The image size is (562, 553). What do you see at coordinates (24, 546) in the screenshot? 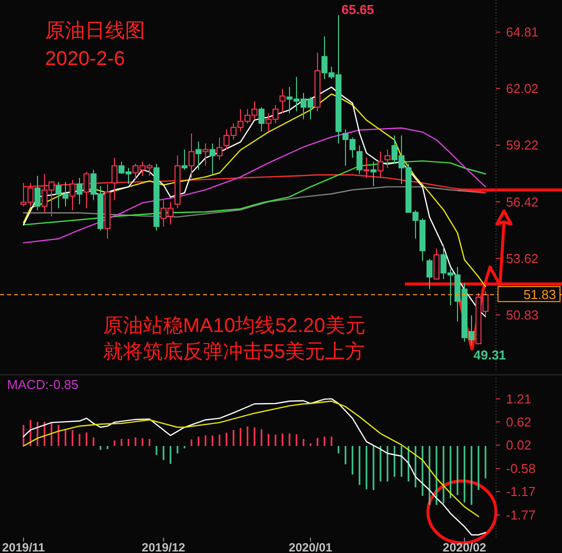
I see `x-tick-label: 2019/11` at bounding box center [24, 546].